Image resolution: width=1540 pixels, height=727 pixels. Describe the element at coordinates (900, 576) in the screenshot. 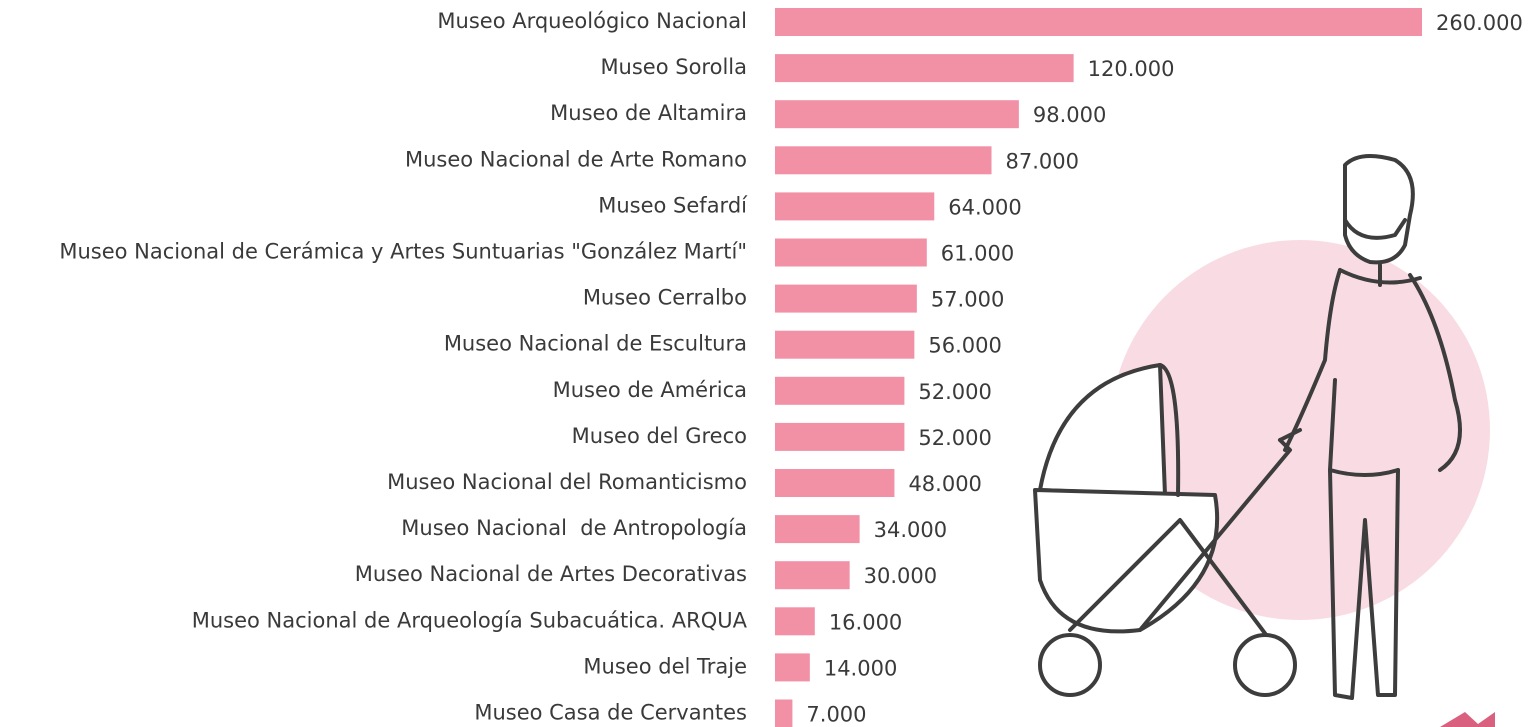

I see `value-label: 30.000` at that location.